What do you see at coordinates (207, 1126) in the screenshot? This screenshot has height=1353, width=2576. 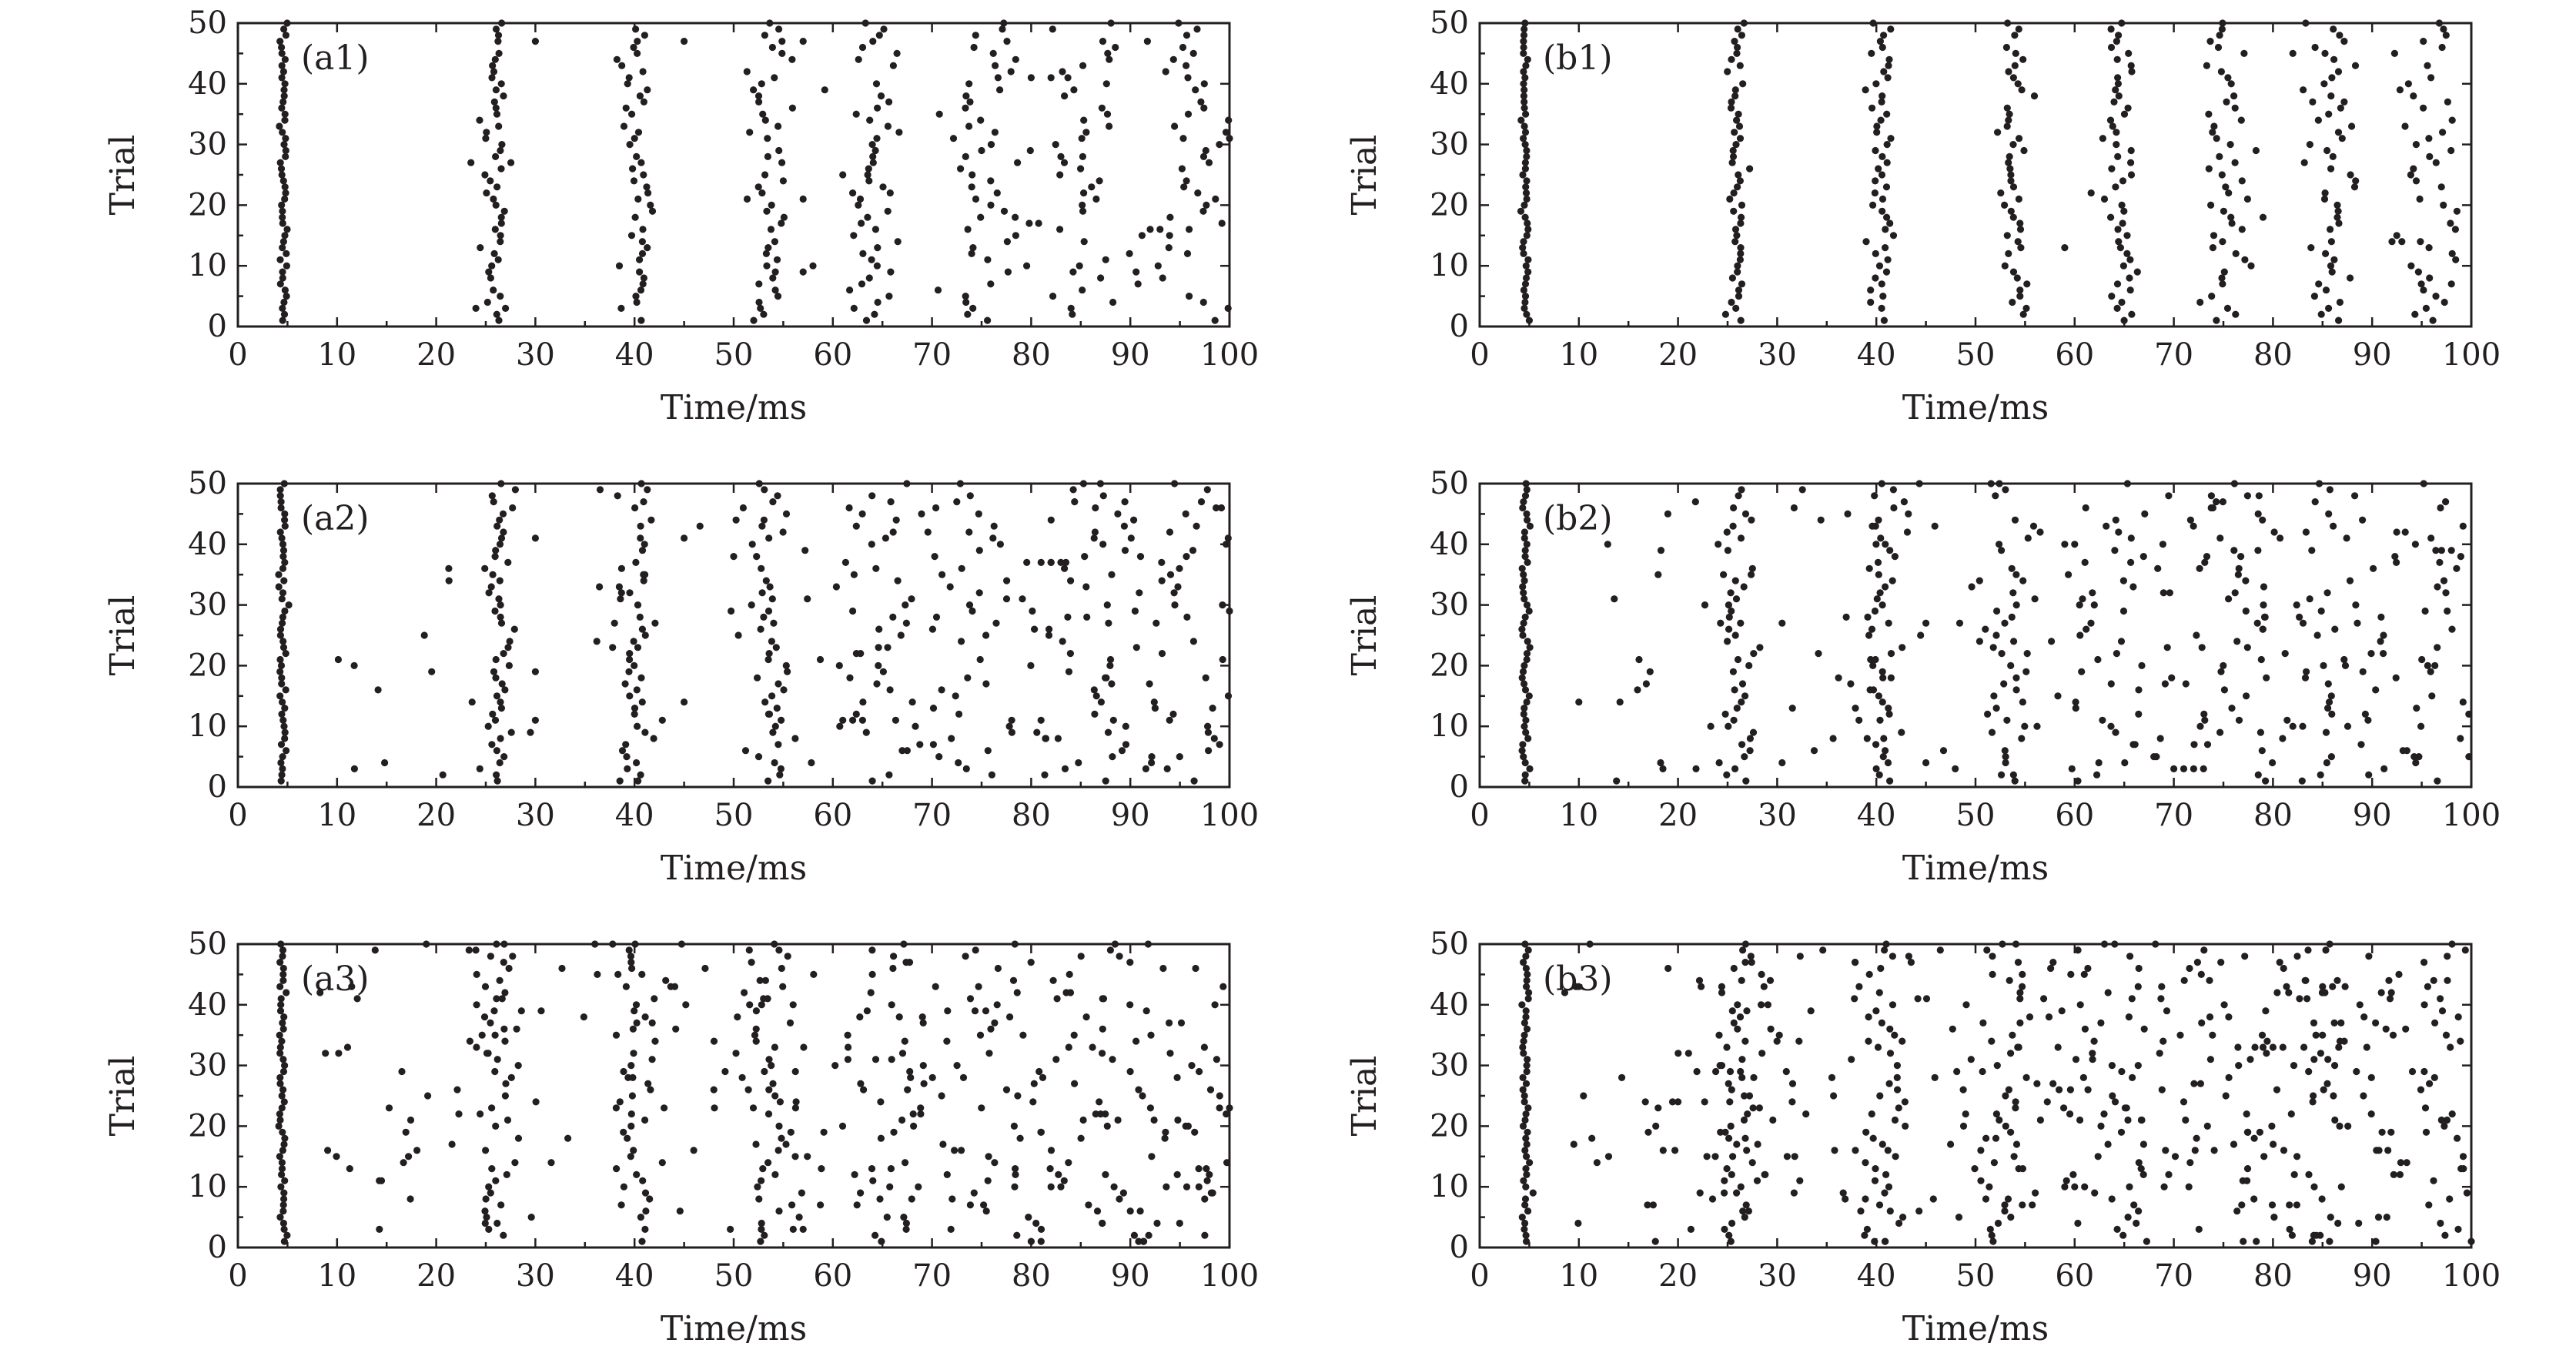 I see `y-tick-label: 20` at bounding box center [207, 1126].